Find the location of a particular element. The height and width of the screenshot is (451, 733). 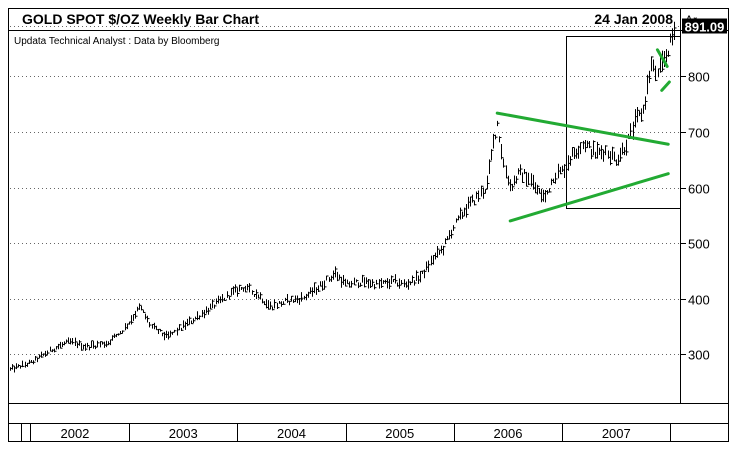

y-tick-label-700: 700 is located at coordinates (699, 133).